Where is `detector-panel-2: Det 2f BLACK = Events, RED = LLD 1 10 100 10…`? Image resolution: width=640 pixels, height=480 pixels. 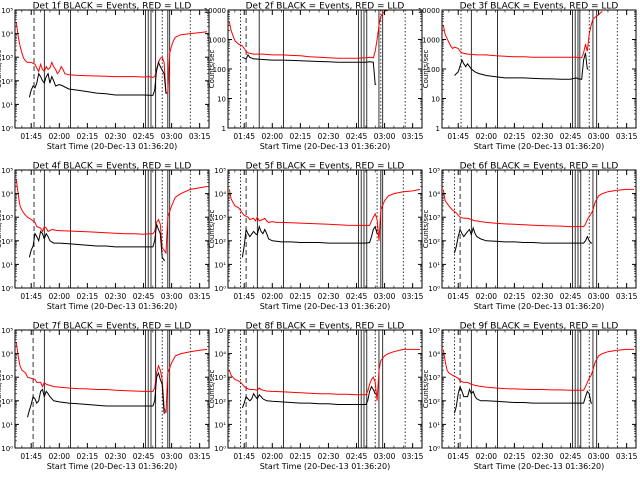 detector-panel-2: Det 2f BLACK = Events, RED = LLD 1 10 100 10… is located at coordinates (314, 77).